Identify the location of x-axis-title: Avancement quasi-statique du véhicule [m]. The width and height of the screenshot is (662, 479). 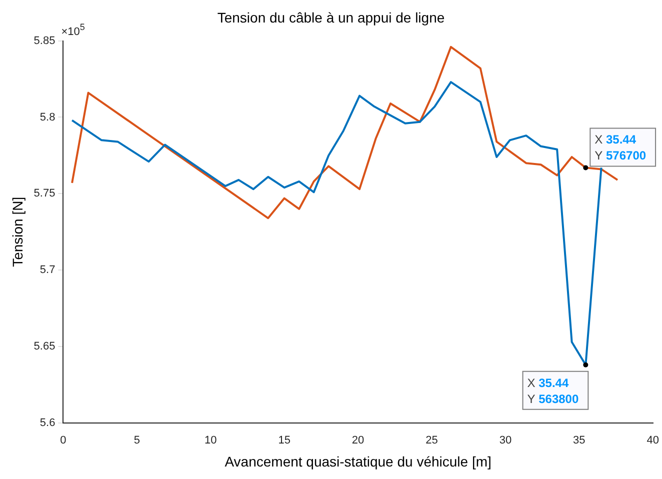
(358, 461).